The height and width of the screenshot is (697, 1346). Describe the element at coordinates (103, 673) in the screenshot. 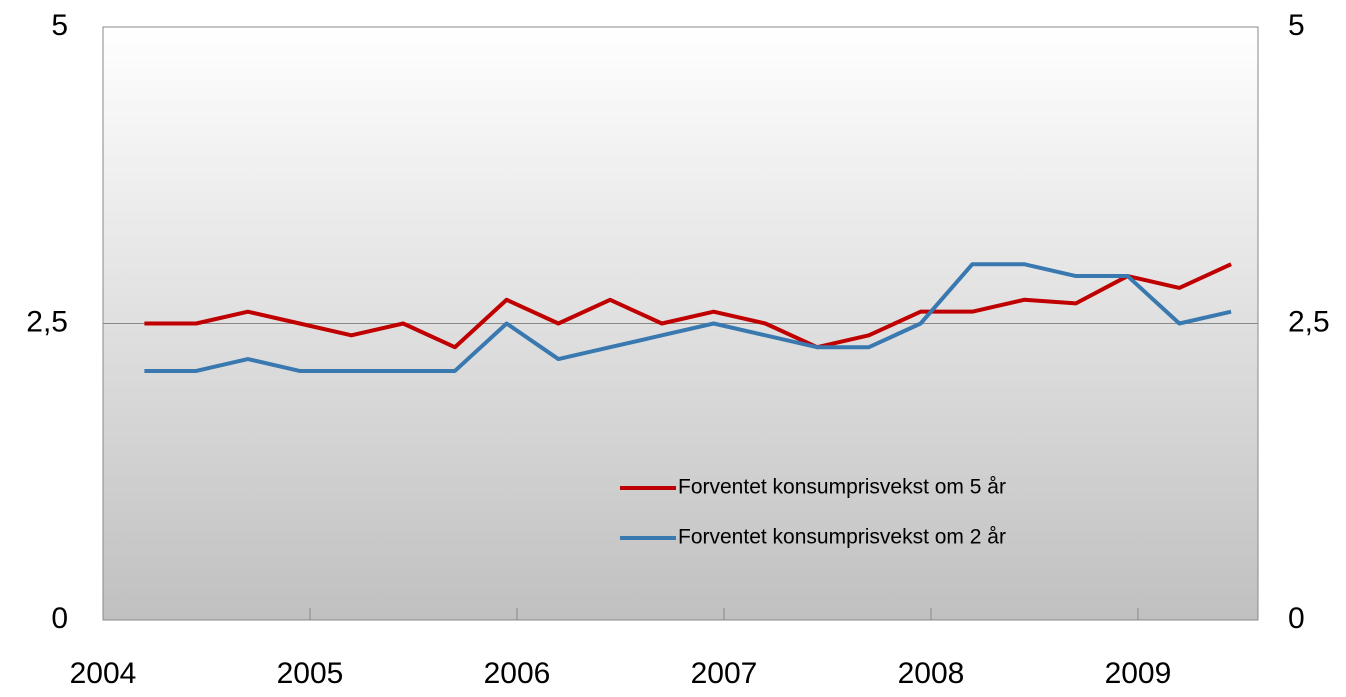

I see `x-tick-label: 2004` at that location.